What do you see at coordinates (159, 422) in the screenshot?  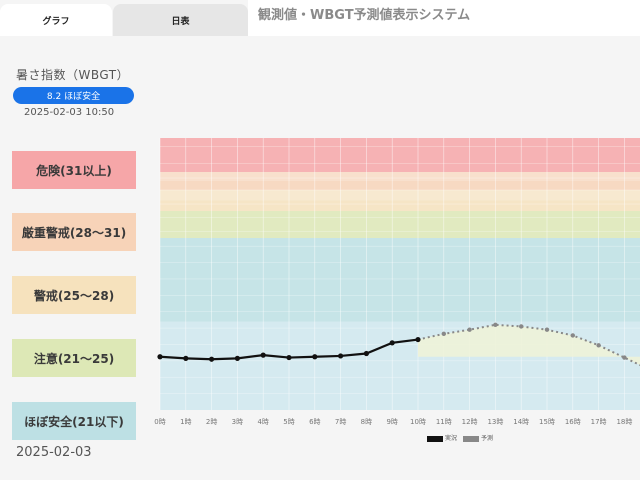 I see `x-tick-0: 0時` at bounding box center [159, 422].